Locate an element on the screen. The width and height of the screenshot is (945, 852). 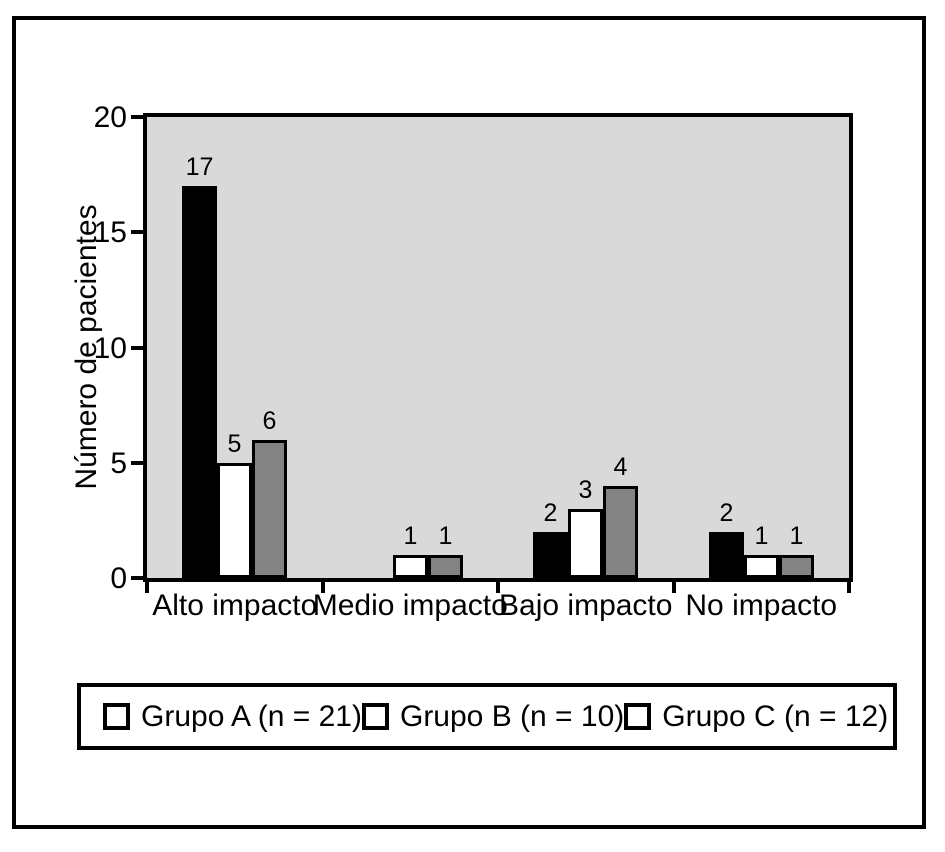
bar-bajo-impacto-grupo-a is located at coordinates (550, 555).